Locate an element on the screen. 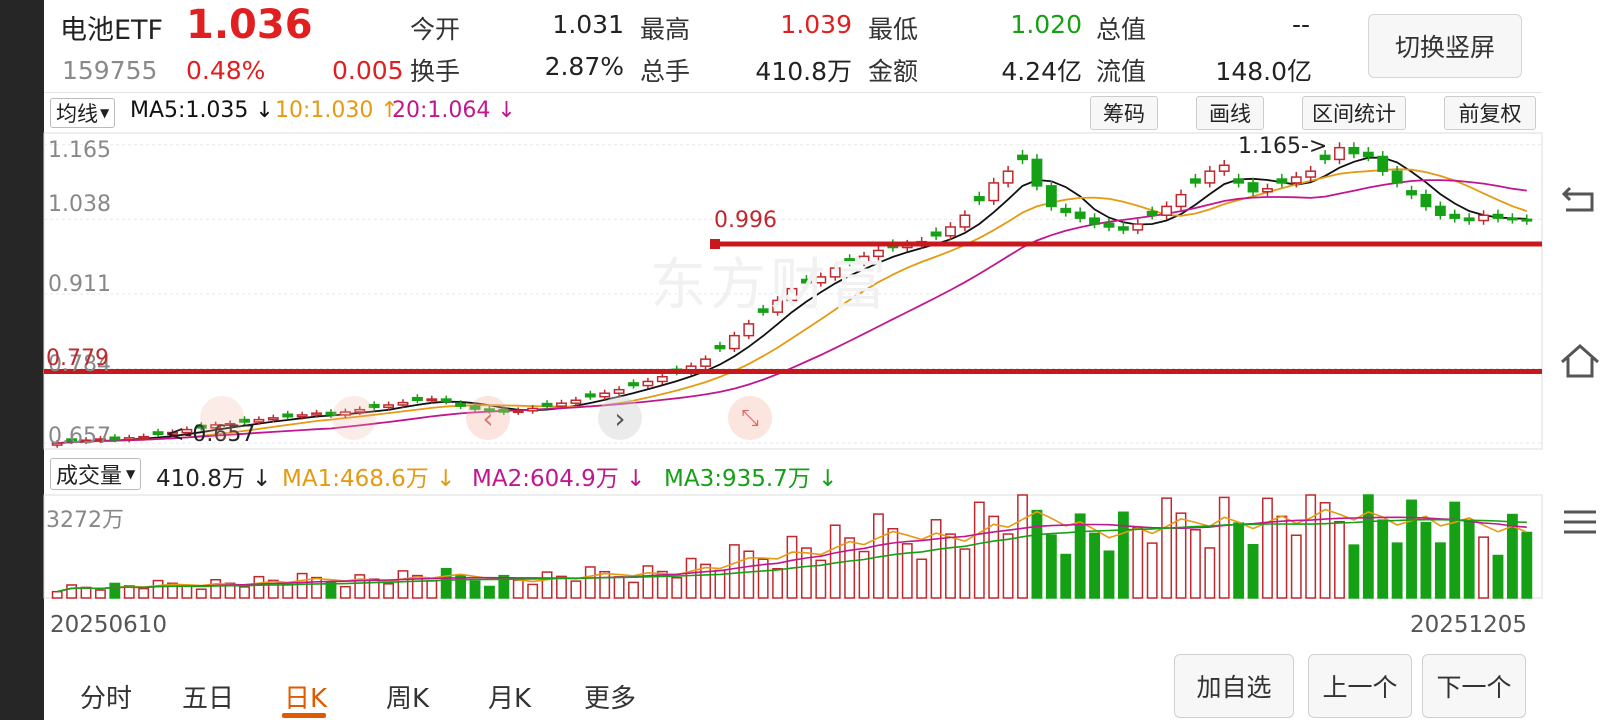  start-date: 20250610 is located at coordinates (109, 625).